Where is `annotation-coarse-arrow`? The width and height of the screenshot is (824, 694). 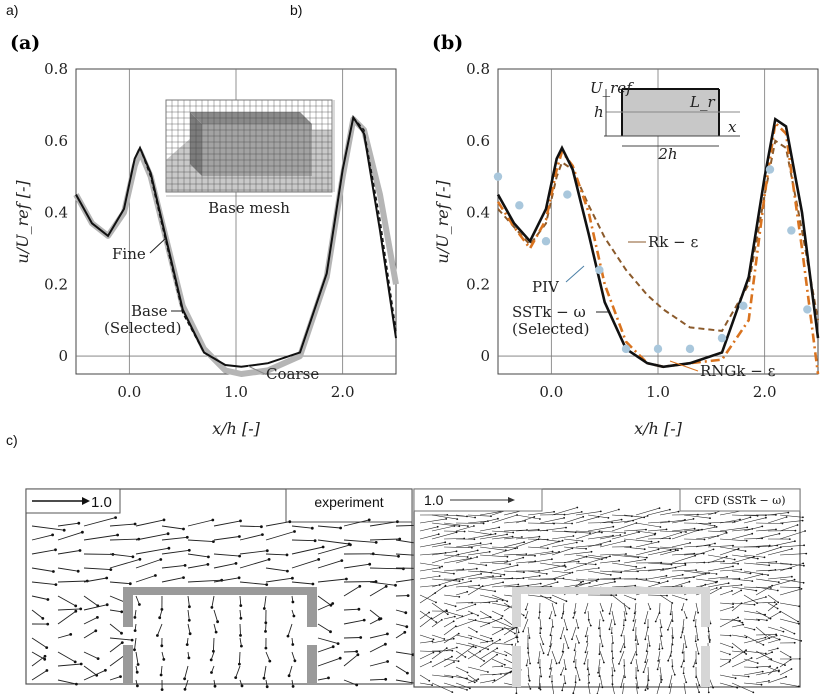
annotation-coarse-arrow is located at coordinates (256, 370).